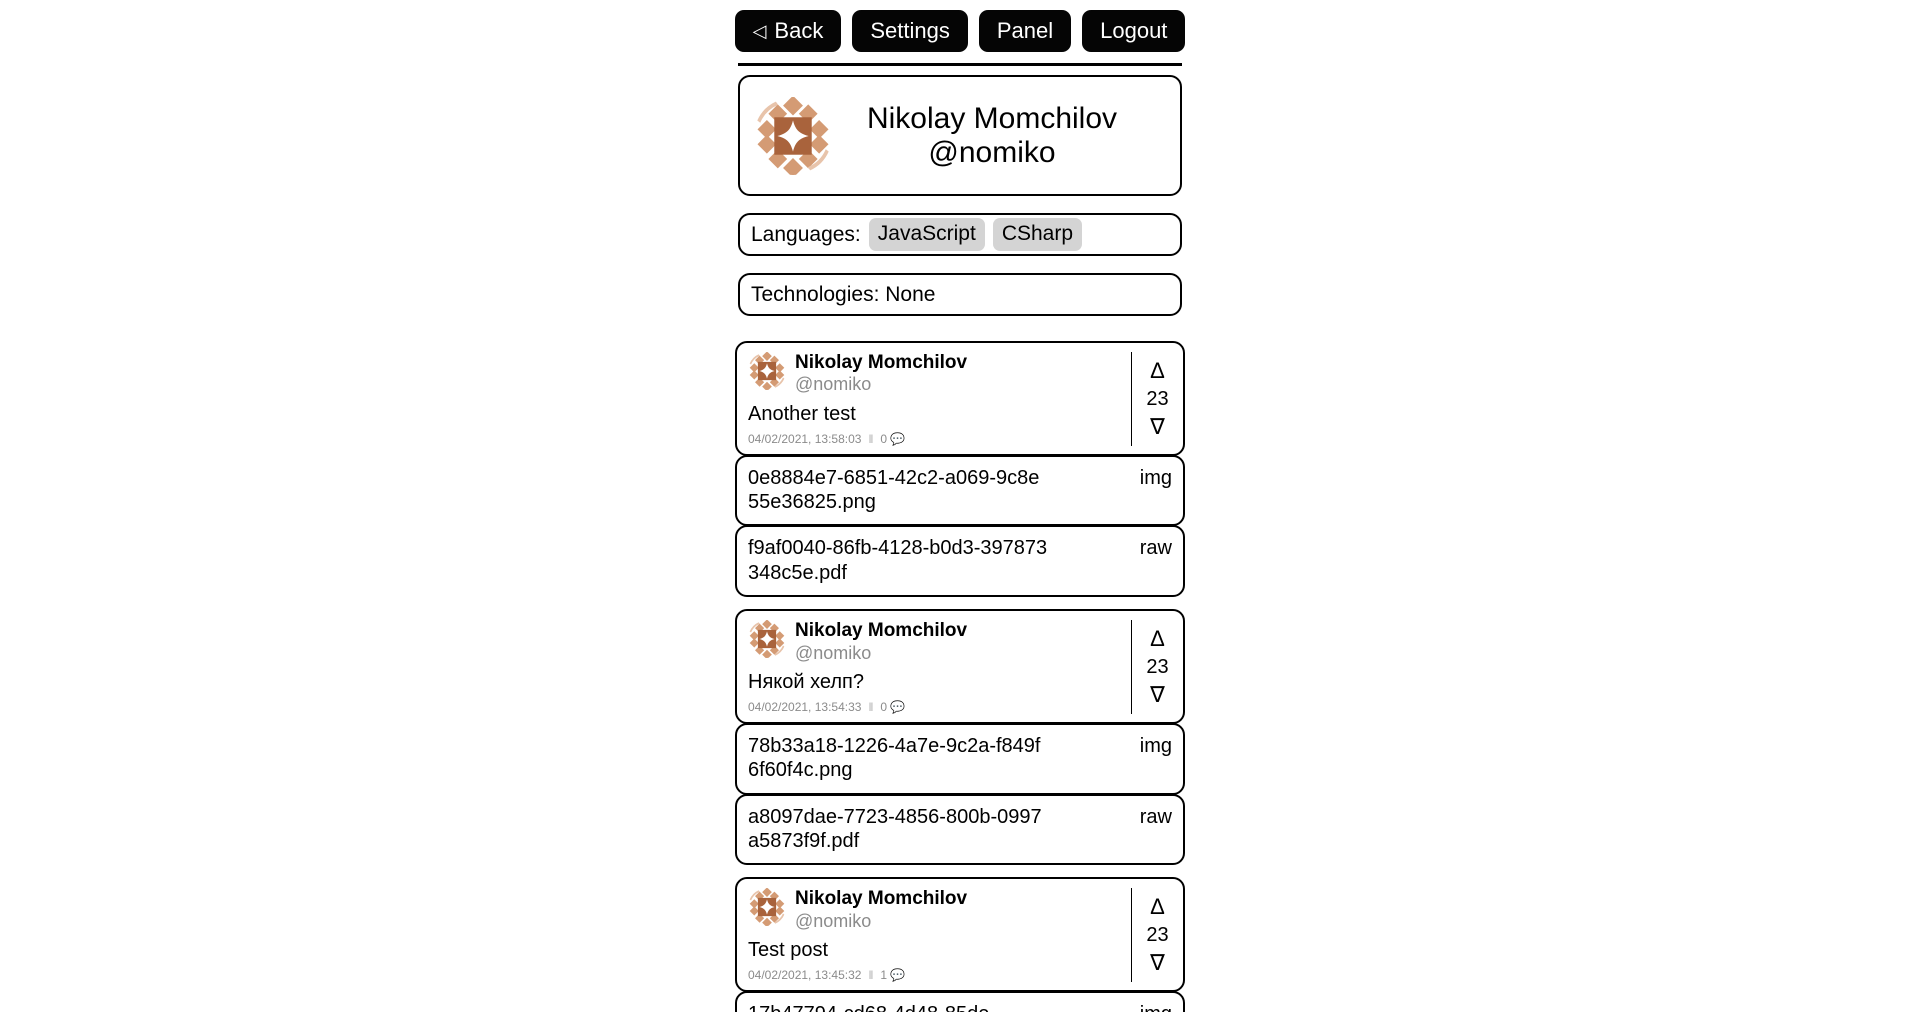 The image size is (1920, 1012). I want to click on back-triangle-icon: ◁, so click(759, 31).